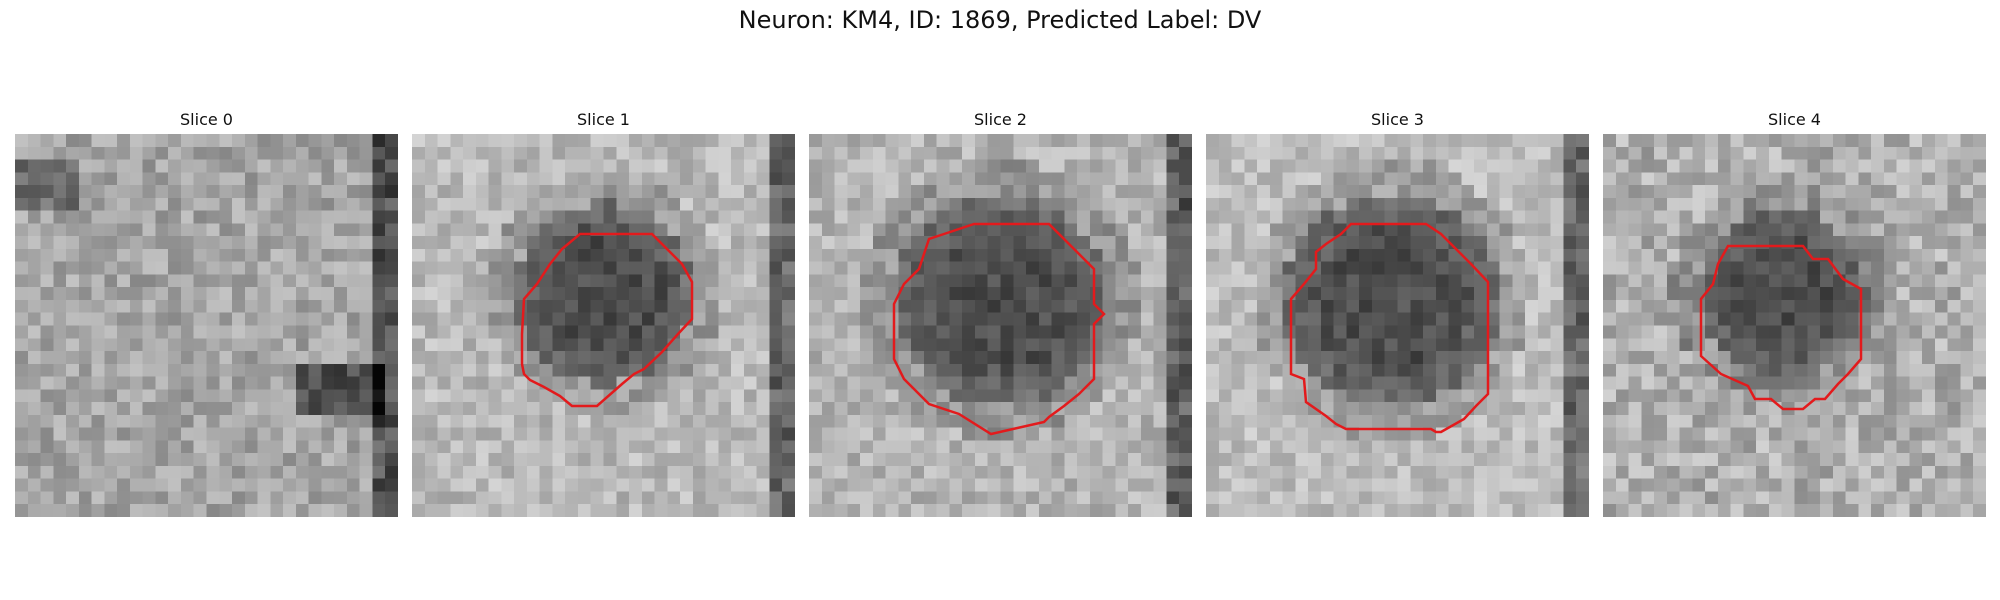 Image resolution: width=2000 pixels, height=600 pixels. Describe the element at coordinates (1794, 119) in the screenshot. I see `slice-title: Slice 4` at that location.